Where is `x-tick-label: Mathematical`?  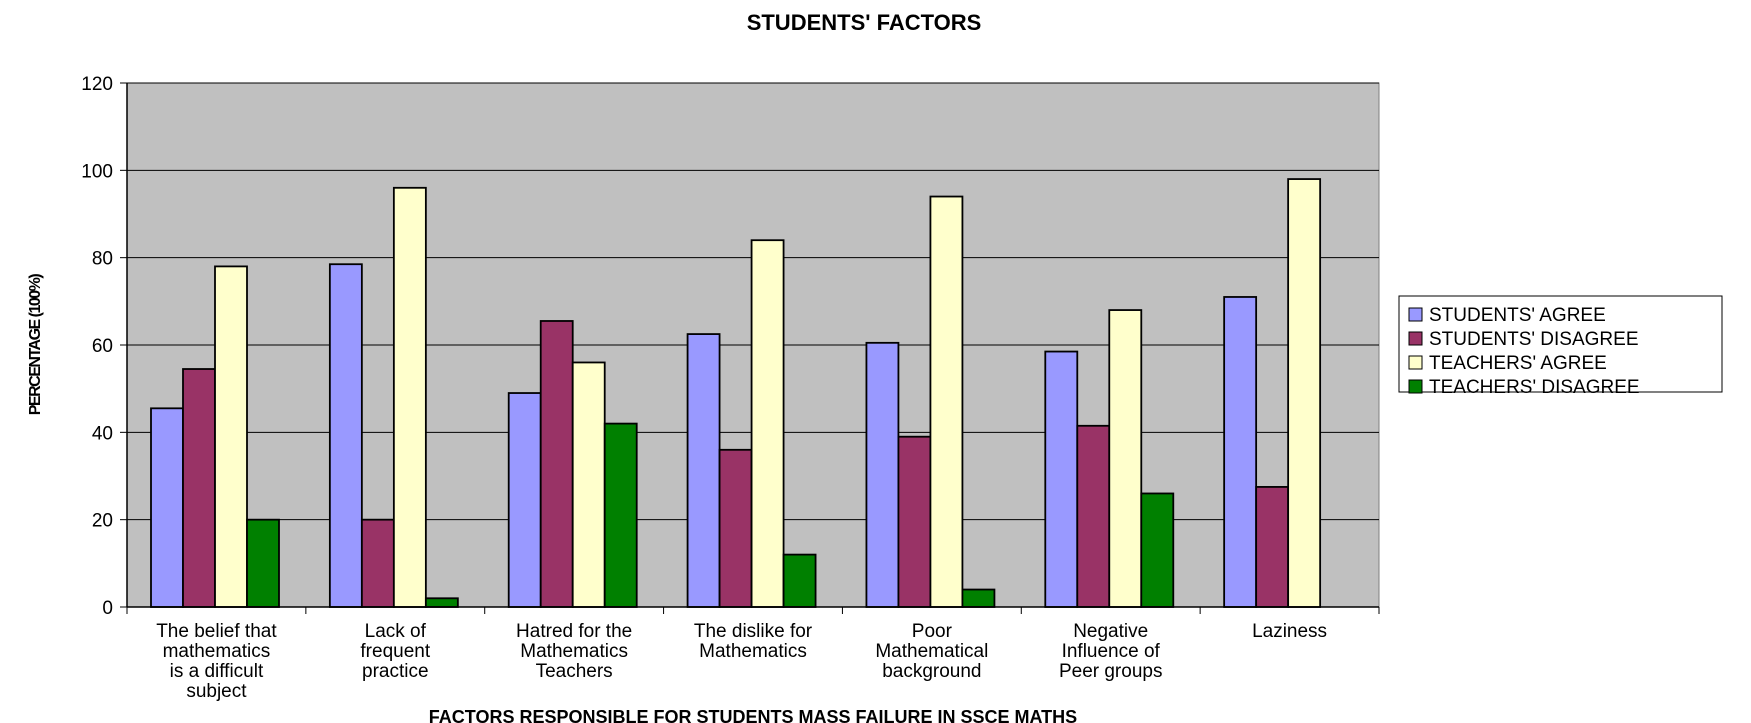
x-tick-label: Mathematical is located at coordinates (931, 651).